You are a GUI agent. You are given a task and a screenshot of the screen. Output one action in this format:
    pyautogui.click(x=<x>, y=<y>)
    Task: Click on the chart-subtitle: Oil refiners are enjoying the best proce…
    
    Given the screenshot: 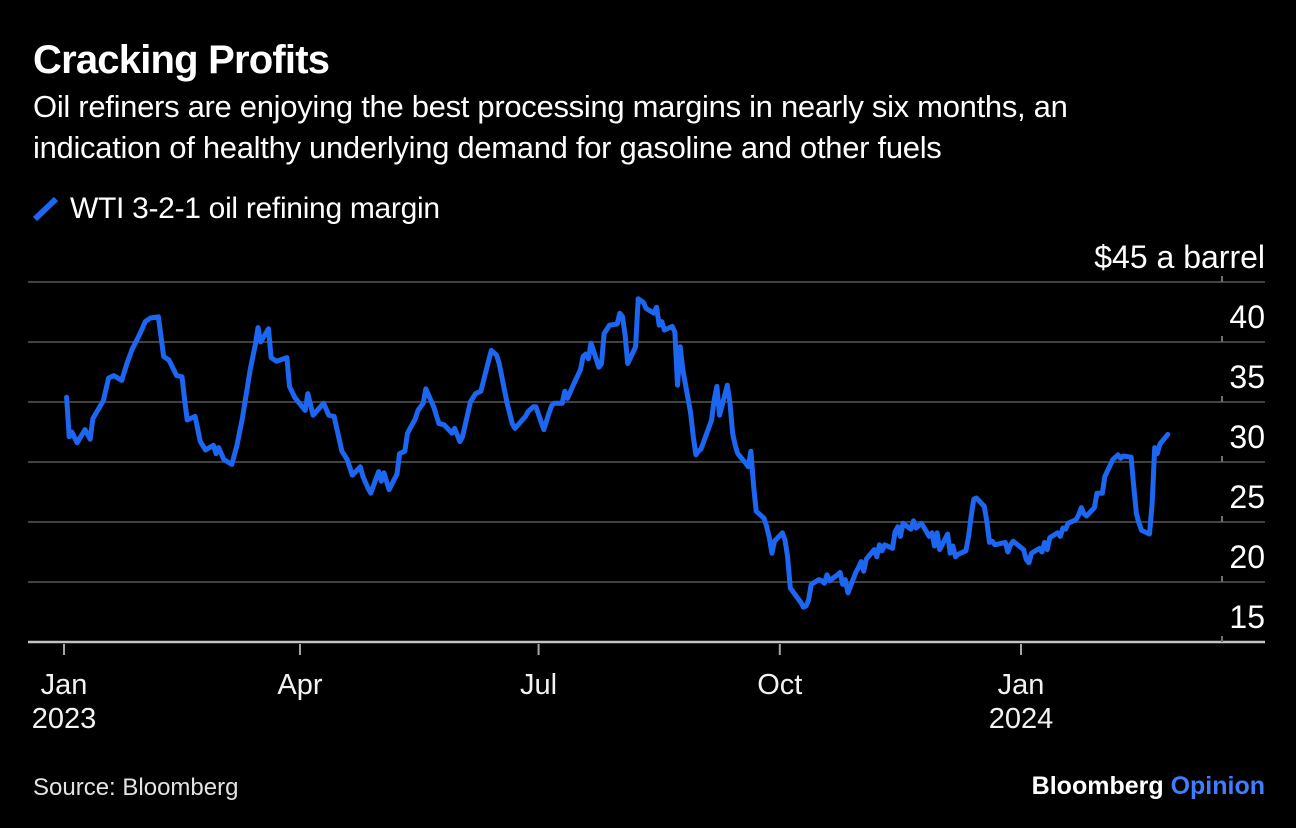 What is the action you would take?
    pyautogui.click(x=550, y=127)
    